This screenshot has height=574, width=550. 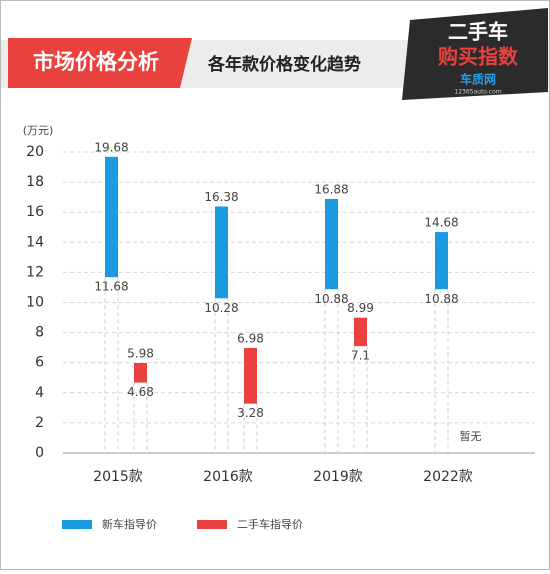 I want to click on y-axis-label: (万元), so click(x=38, y=130).